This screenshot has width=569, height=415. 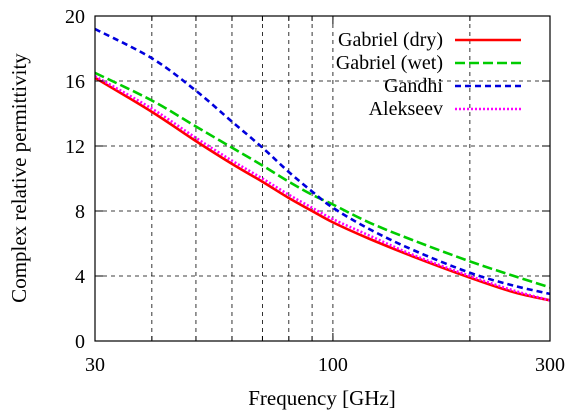 What do you see at coordinates (80, 342) in the screenshot?
I see `y-tick-label: 0` at bounding box center [80, 342].